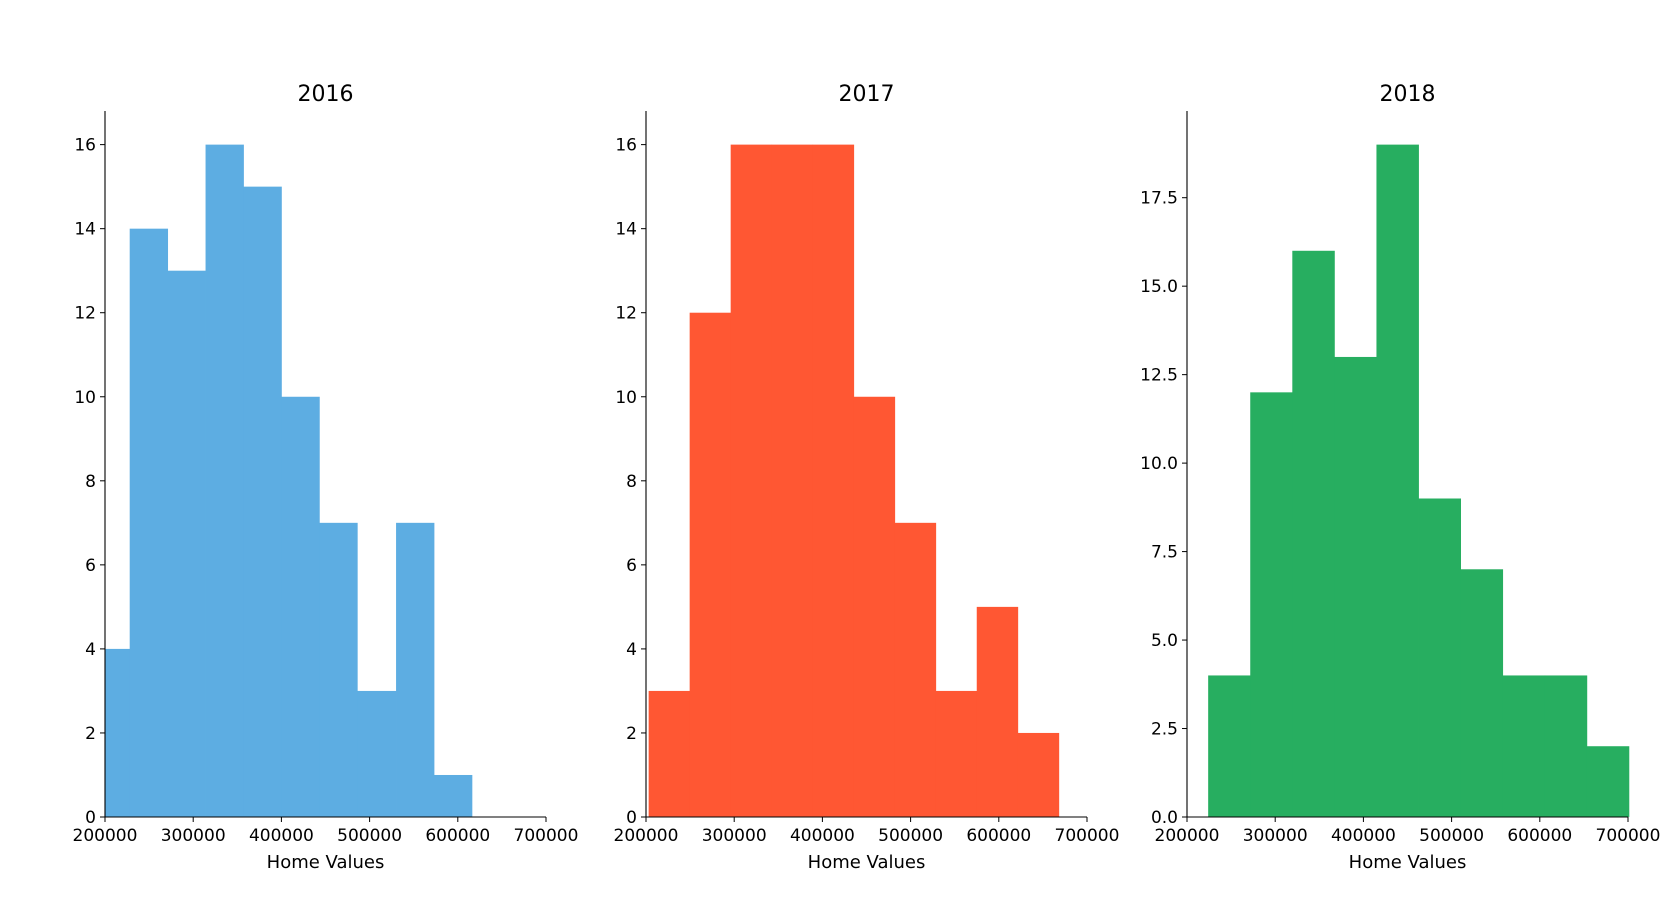 The image size is (1680, 915). I want to click on panel-title: 2018, so click(1408, 94).